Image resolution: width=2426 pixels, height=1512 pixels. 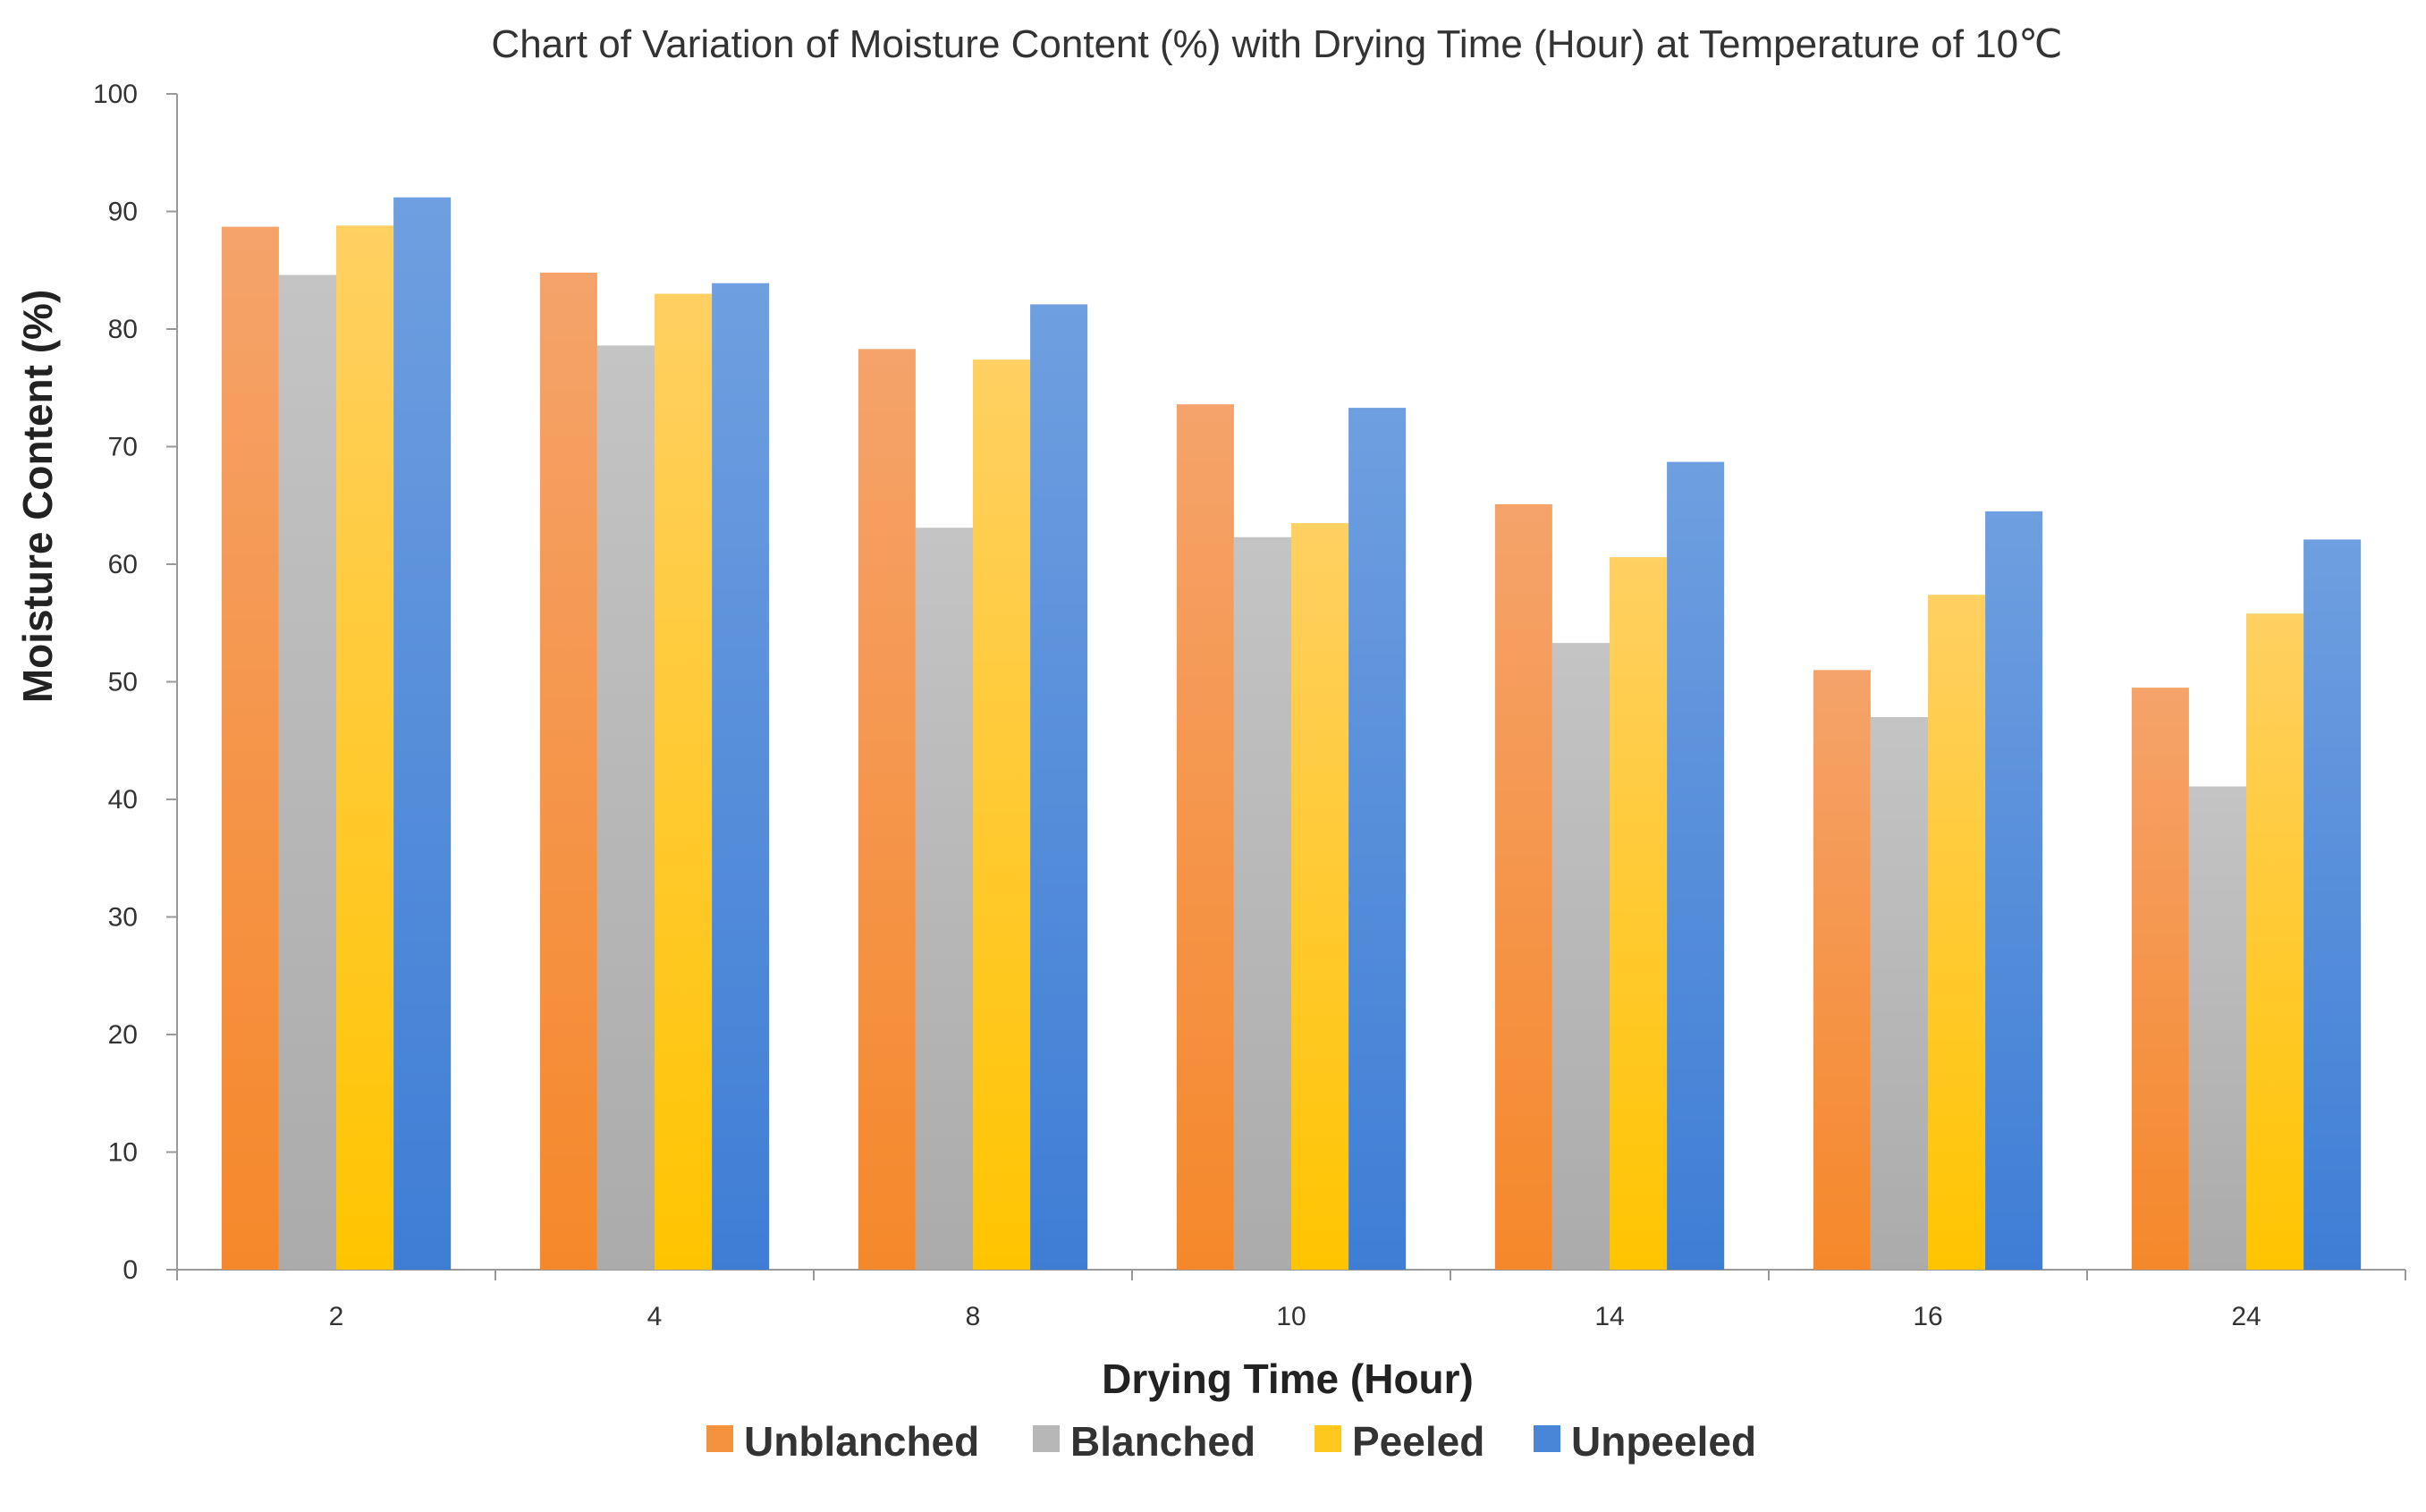 What do you see at coordinates (1580, 957) in the screenshot?
I see `bar-blanched-14h` at bounding box center [1580, 957].